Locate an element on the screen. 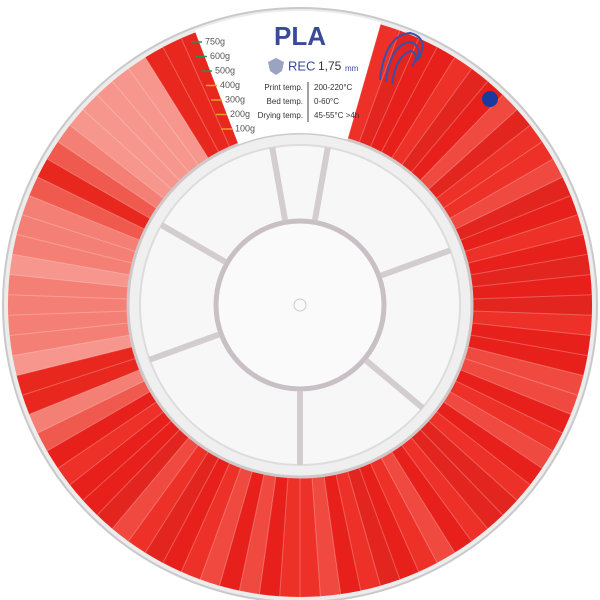  blue-dot is located at coordinates (490, 99).